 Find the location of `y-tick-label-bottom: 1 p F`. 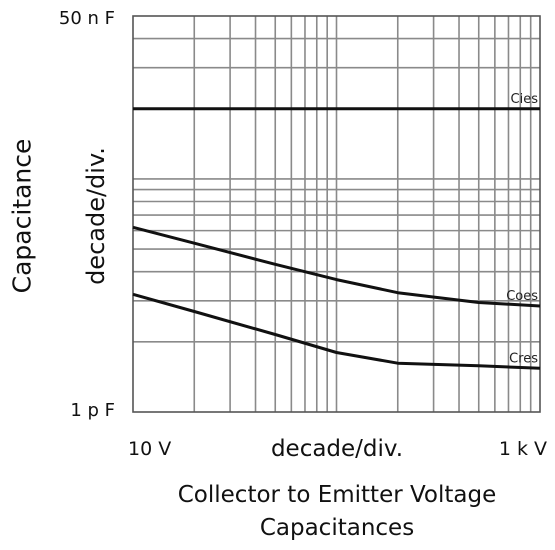

y-tick-label-bottom: 1 p F is located at coordinates (92, 410).